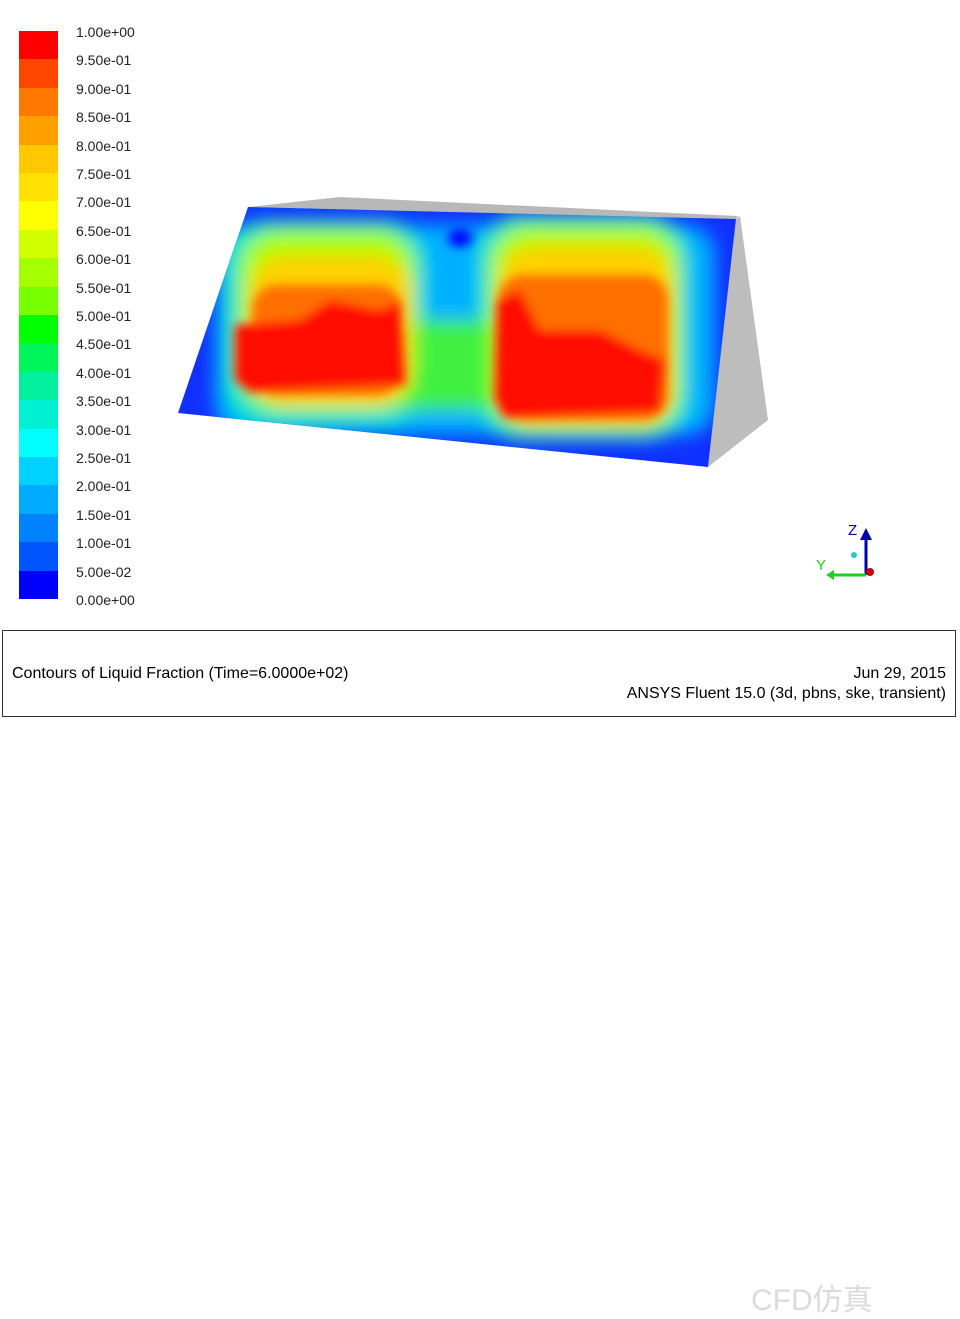 The width and height of the screenshot is (960, 1319). I want to click on colorbar-tick-label: 7.50e-01, so click(104, 174).